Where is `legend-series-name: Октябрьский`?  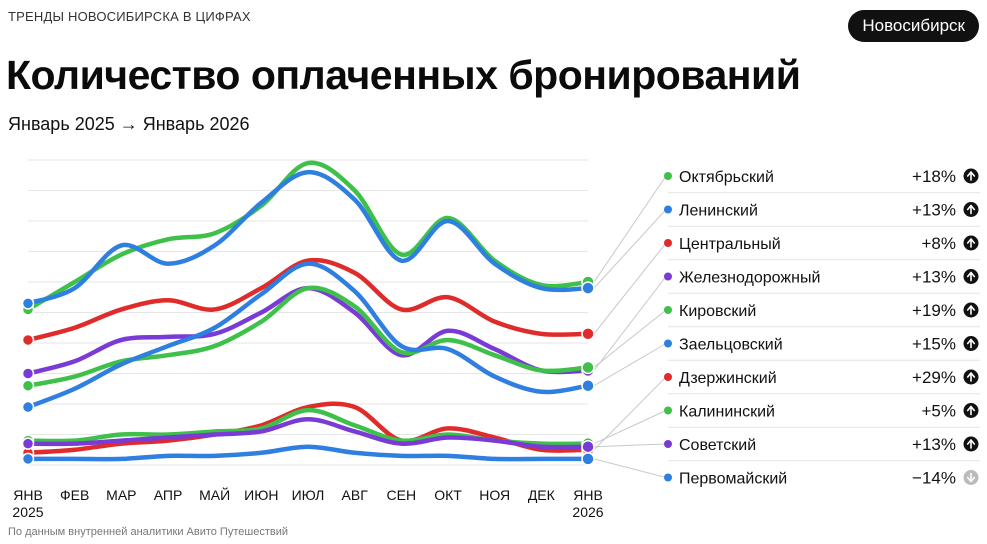
legend-series-name: Октябрьский is located at coordinates (726, 177).